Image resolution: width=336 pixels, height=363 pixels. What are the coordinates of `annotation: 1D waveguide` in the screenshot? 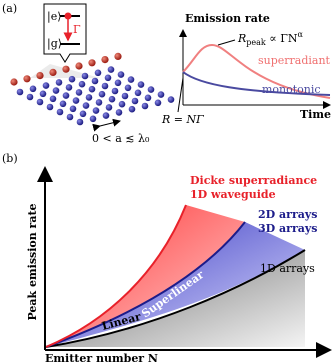 It's located at (233, 194).